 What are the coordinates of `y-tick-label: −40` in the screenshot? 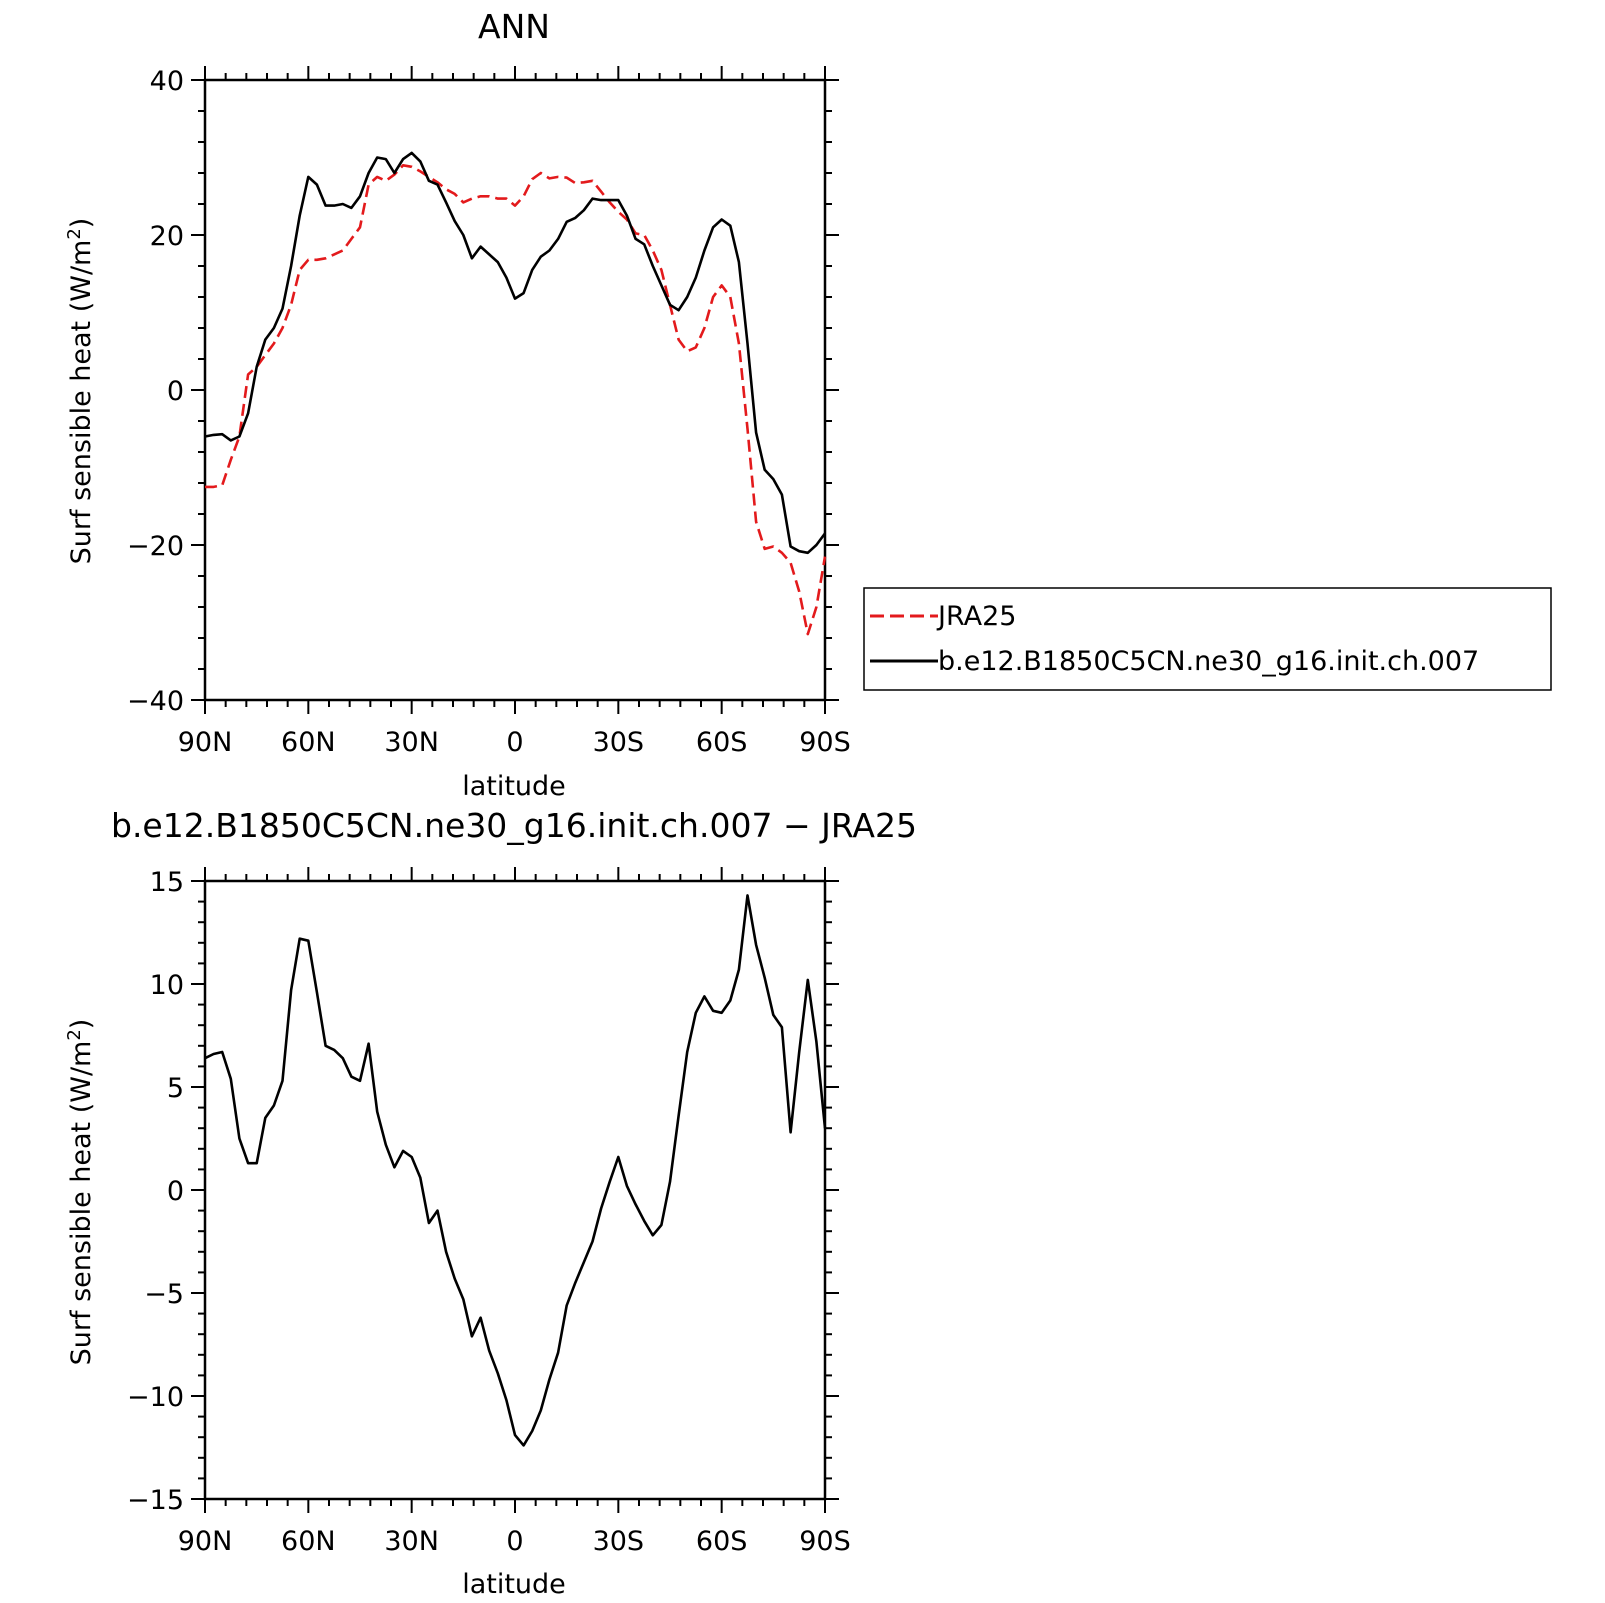 It's located at (155, 701).